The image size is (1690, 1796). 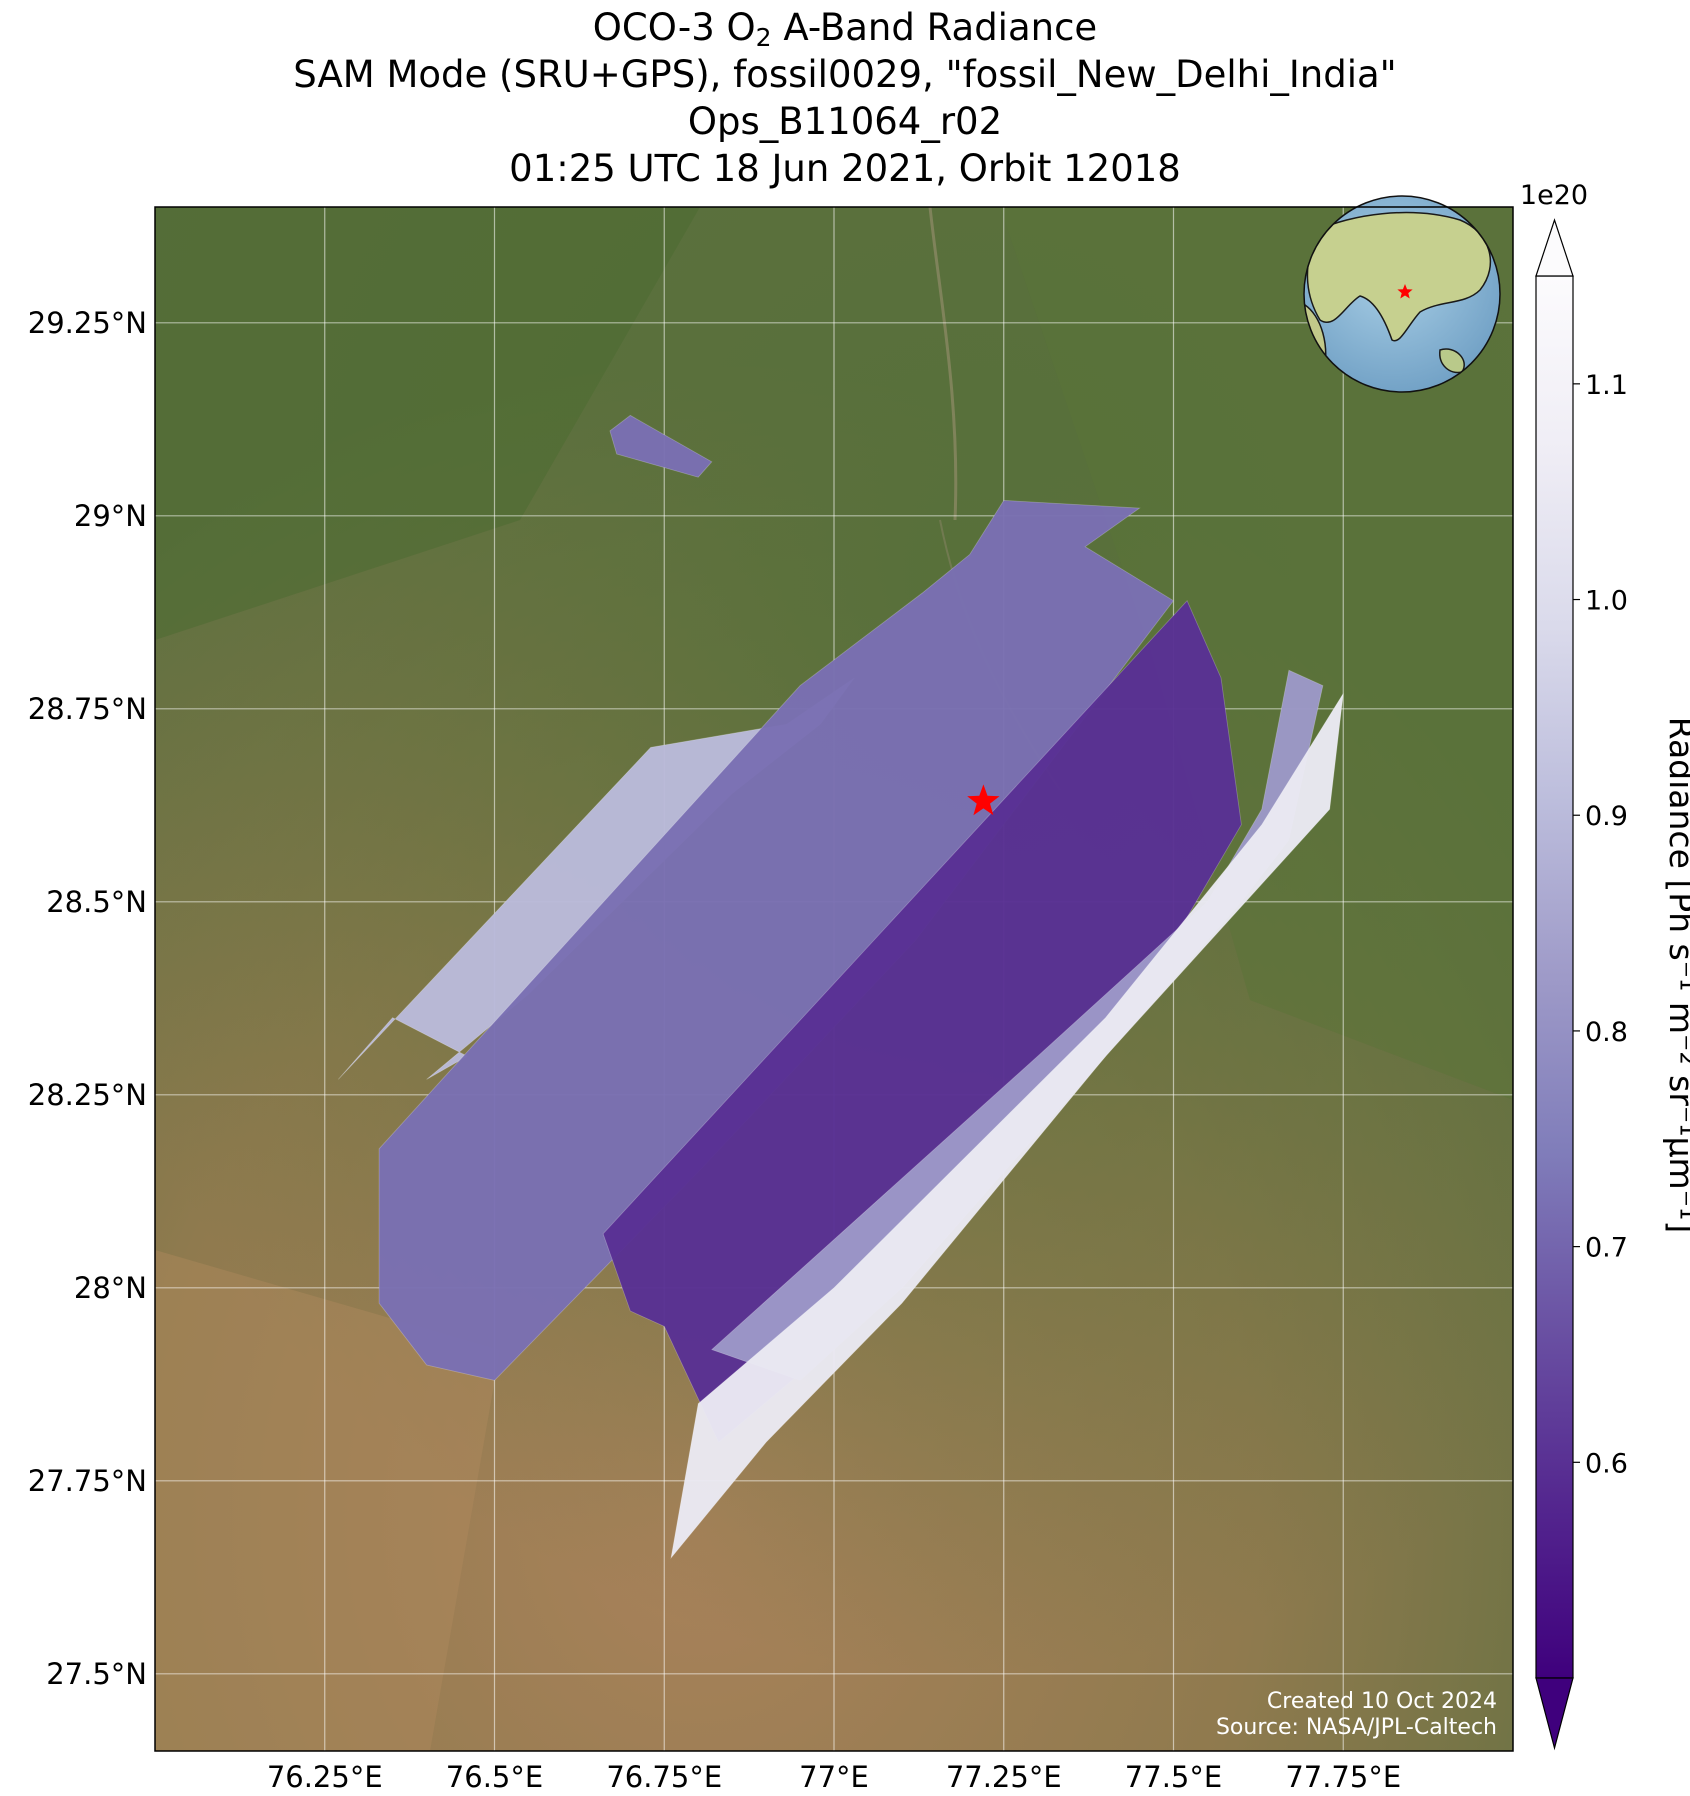 I want to click on colorbar-tick-label: 0.6, so click(x=1606, y=1463).